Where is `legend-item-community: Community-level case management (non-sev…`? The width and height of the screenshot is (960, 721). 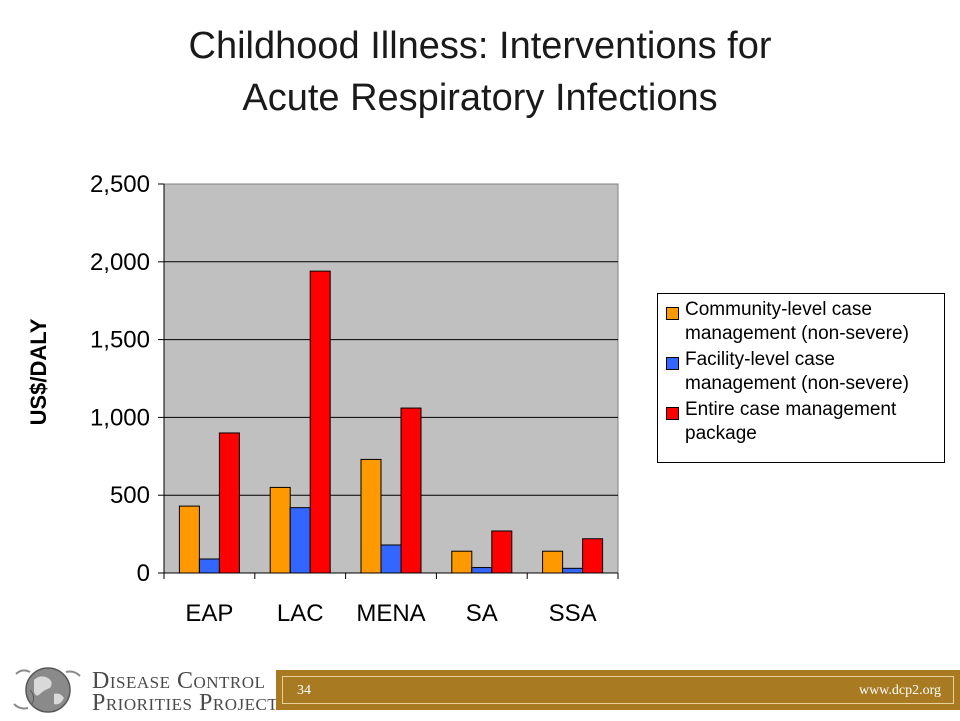
legend-item-community: Community-level case management (non-sev… is located at coordinates (802, 322).